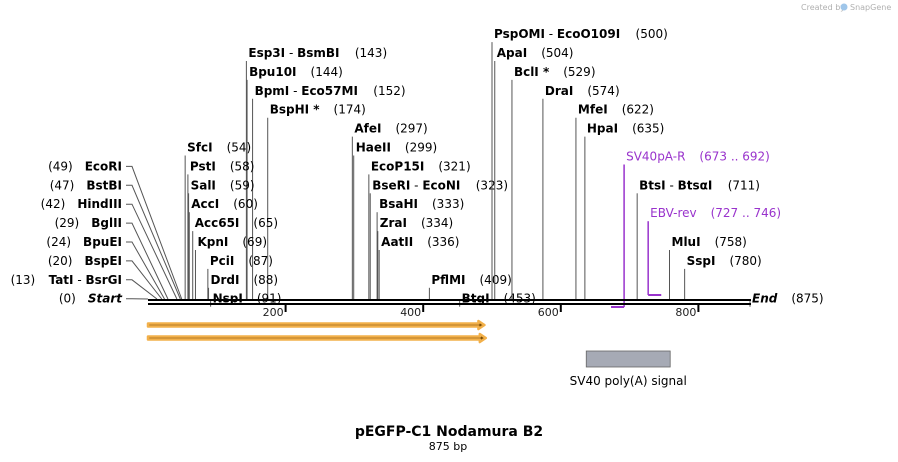 The width and height of the screenshot is (898, 462). What do you see at coordinates (58, 242) in the screenshot?
I see `site-position: (24)` at bounding box center [58, 242].